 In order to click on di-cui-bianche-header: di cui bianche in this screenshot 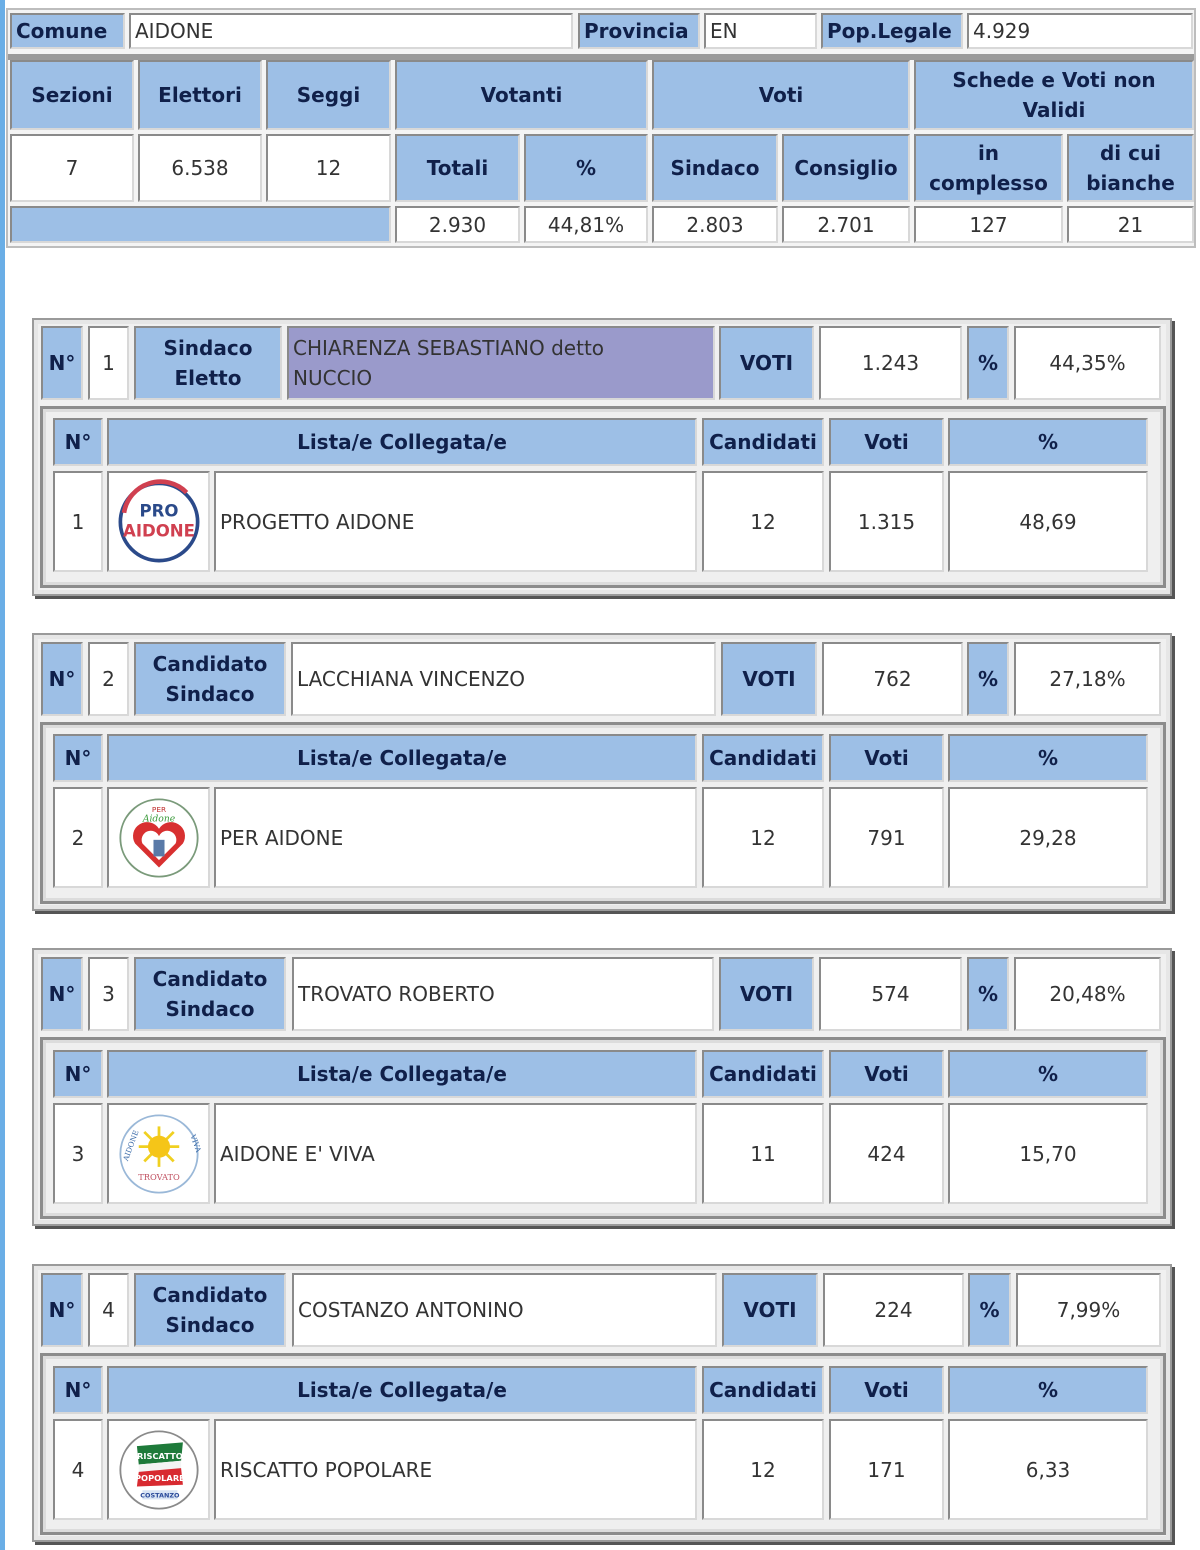, I will do `click(1130, 168)`.